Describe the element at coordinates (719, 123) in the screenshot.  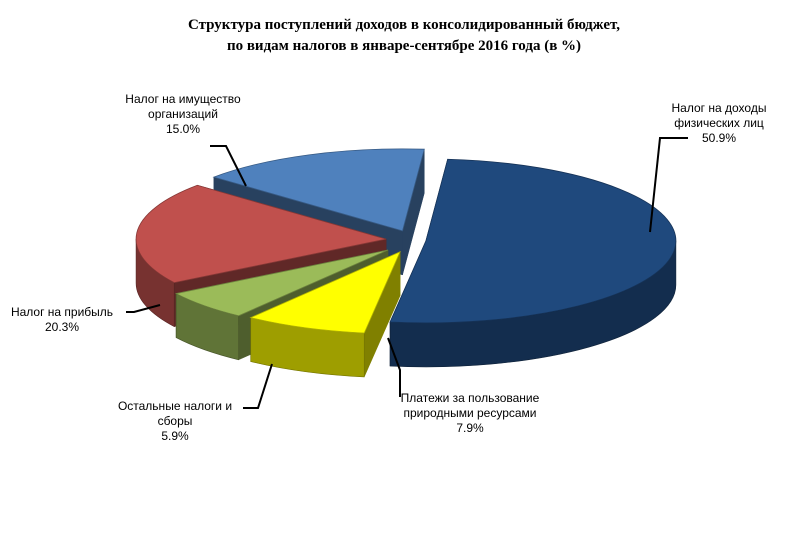
I see `slice-label: Налог на доходы физических лиц 50.9%` at that location.